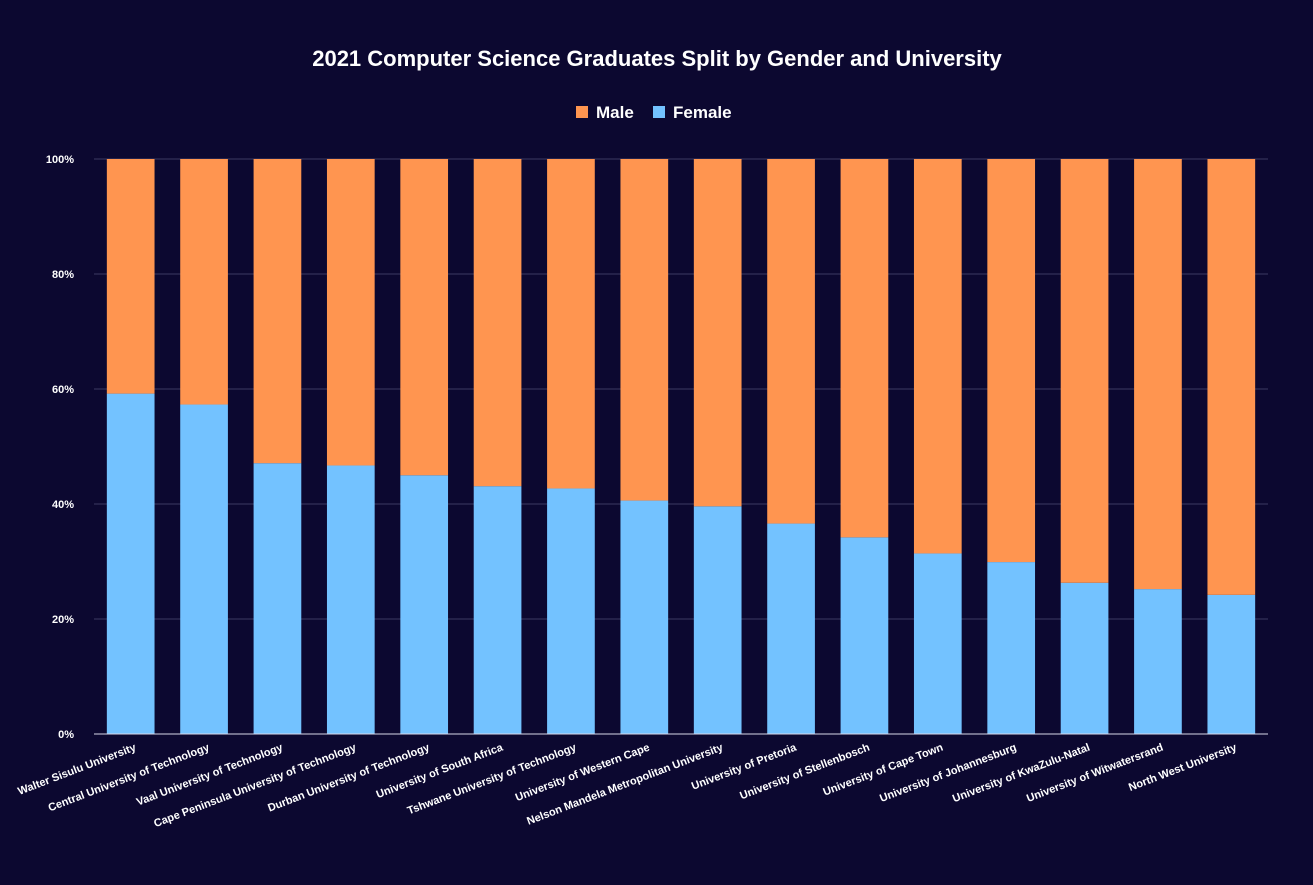 The height and width of the screenshot is (885, 1313). I want to click on x-tick-label: University of Stellenbosch, so click(805, 772).